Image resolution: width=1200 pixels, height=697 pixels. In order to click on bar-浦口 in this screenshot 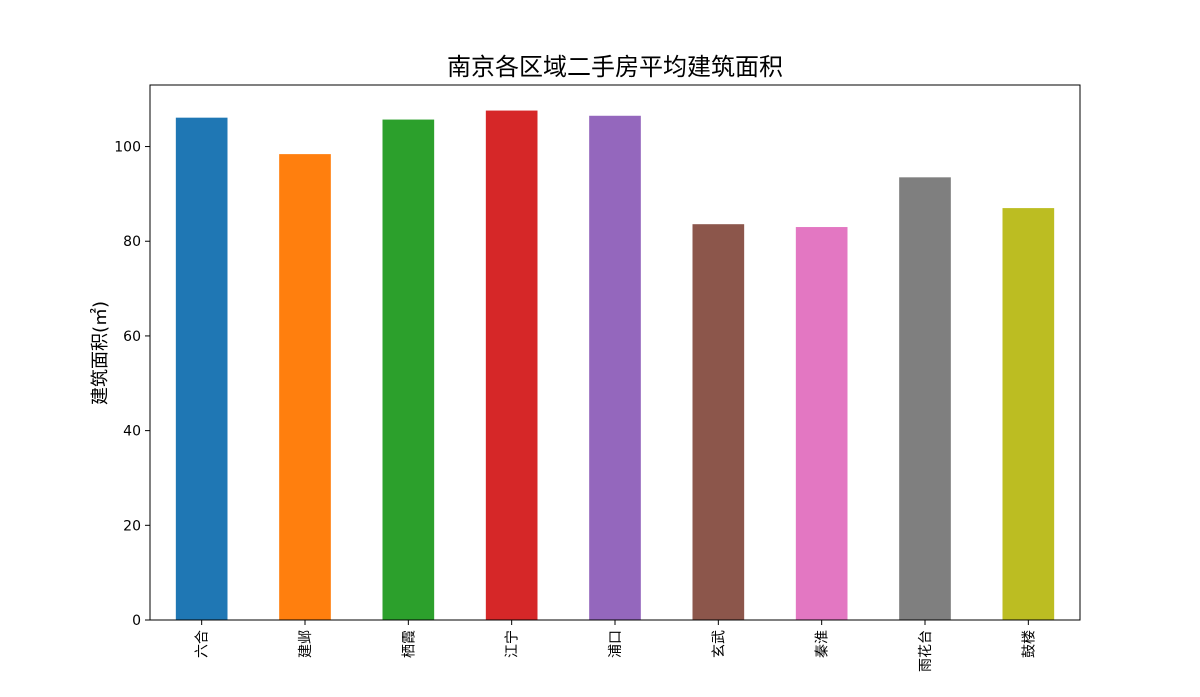, I will do `click(615, 367)`.